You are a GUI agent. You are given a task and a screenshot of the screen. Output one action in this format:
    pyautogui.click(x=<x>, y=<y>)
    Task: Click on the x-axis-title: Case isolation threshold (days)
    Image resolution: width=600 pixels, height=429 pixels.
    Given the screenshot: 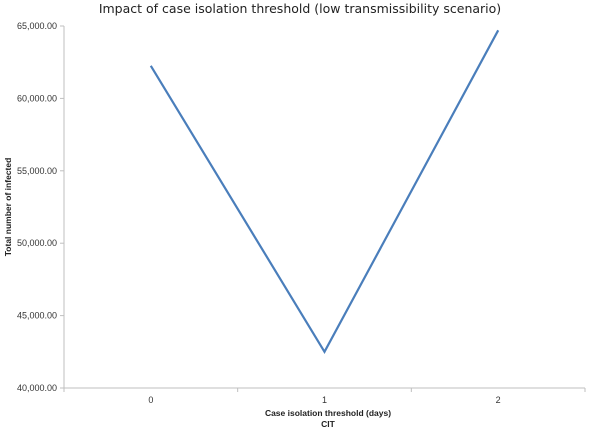 What is the action you would take?
    pyautogui.click(x=328, y=413)
    